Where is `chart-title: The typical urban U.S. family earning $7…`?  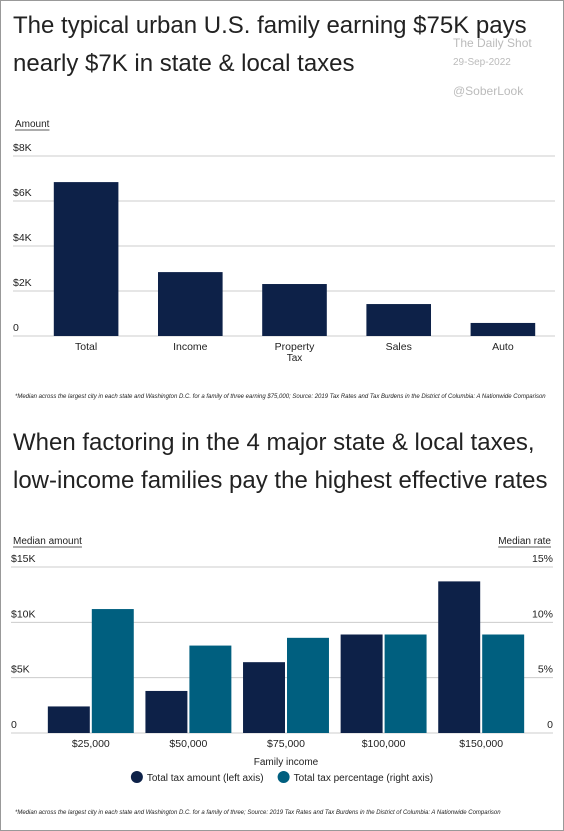 chart-title: The typical urban U.S. family earning $7… is located at coordinates (270, 25).